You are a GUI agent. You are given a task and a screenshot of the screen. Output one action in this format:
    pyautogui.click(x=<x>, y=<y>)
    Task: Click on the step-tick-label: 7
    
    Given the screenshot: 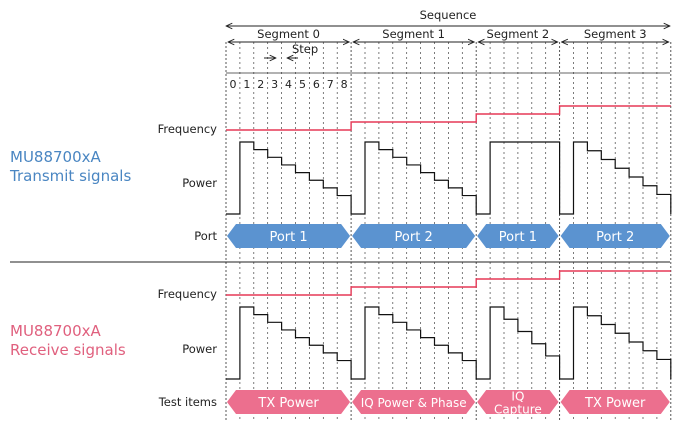 What is the action you would take?
    pyautogui.click(x=330, y=84)
    